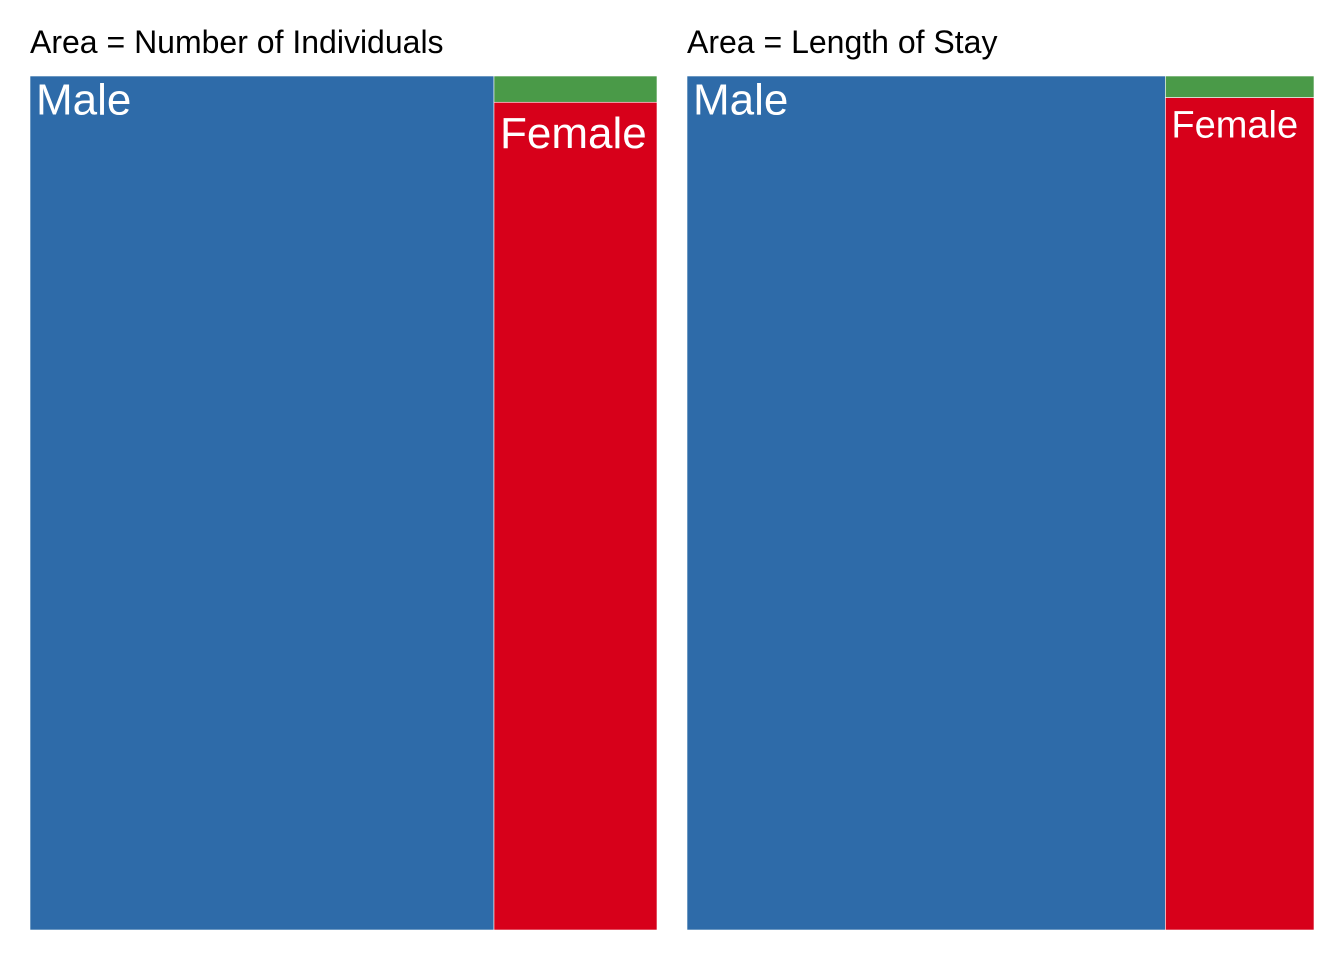  I want to click on treemap-label-length-of-stay-male: Male, so click(740, 100).